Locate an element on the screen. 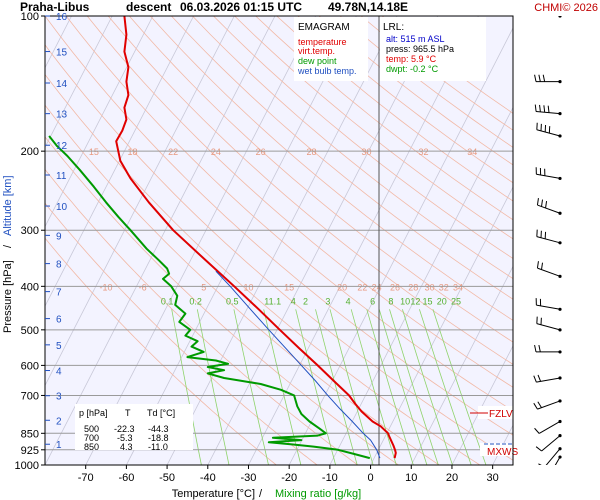 Image resolution: width=600 pixels, height=500 pixels. mixing-ratio-label: 15 is located at coordinates (428, 301).